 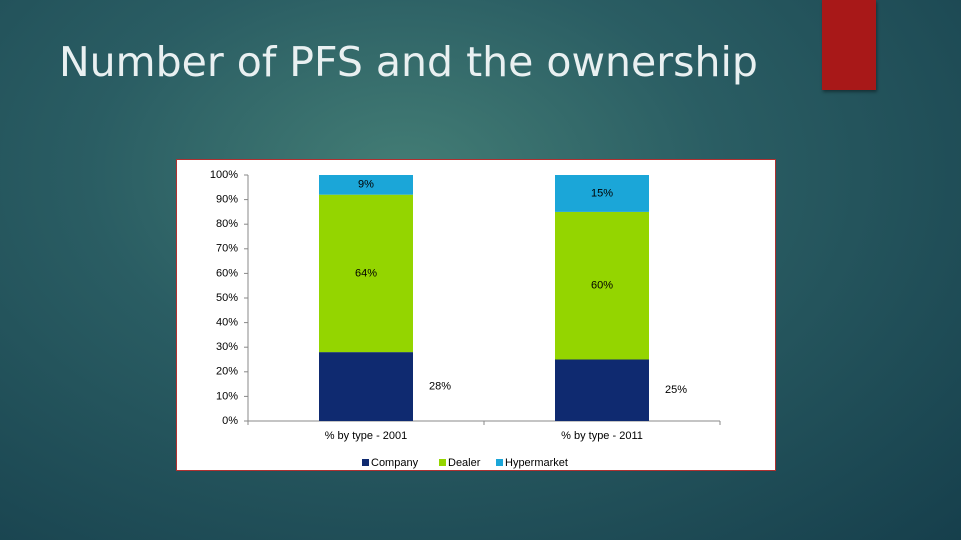 I want to click on y-tick-label: 0%, so click(x=230, y=421).